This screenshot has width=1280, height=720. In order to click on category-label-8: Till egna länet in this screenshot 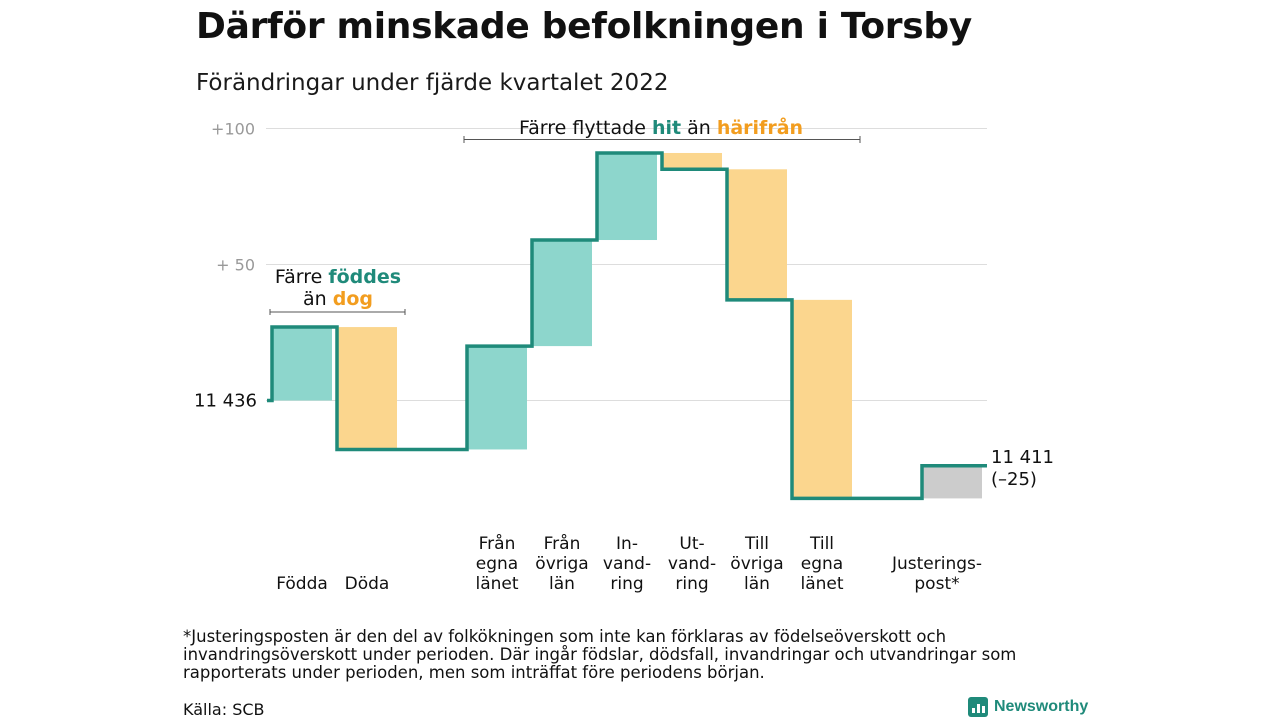, I will do `click(821, 564)`.